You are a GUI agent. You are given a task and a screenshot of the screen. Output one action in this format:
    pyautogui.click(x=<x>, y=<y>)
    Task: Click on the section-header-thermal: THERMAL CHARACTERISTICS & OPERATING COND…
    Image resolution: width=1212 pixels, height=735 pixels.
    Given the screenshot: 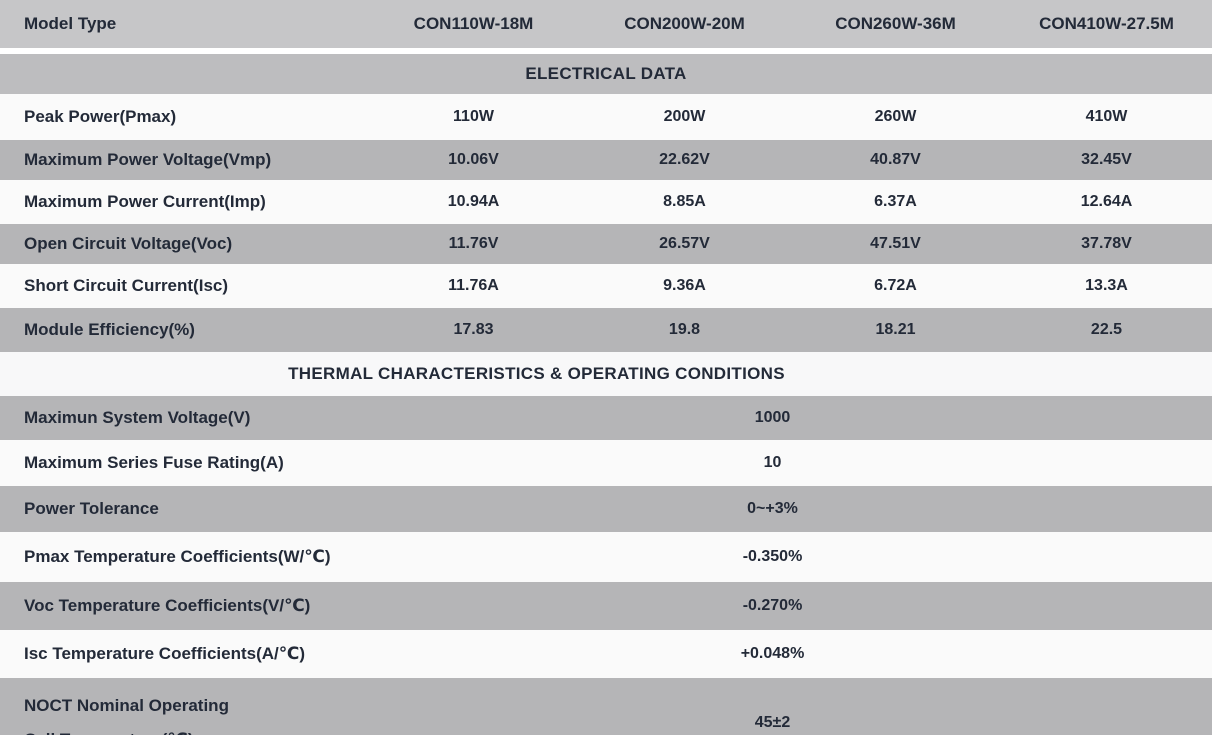 What is the action you would take?
    pyautogui.click(x=606, y=374)
    